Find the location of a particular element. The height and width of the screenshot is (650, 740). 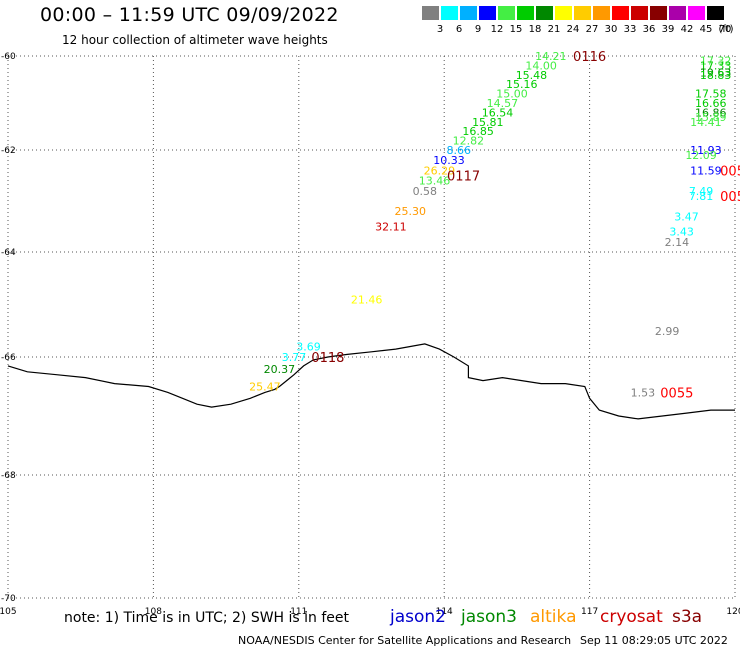

wave-height-label: 17.33 is located at coordinates (716, 65).